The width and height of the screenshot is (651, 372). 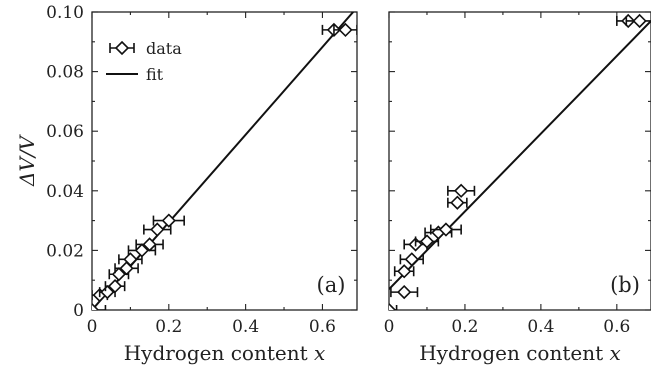 I want to click on y-tick-label: 0.08, so click(x=65, y=73).